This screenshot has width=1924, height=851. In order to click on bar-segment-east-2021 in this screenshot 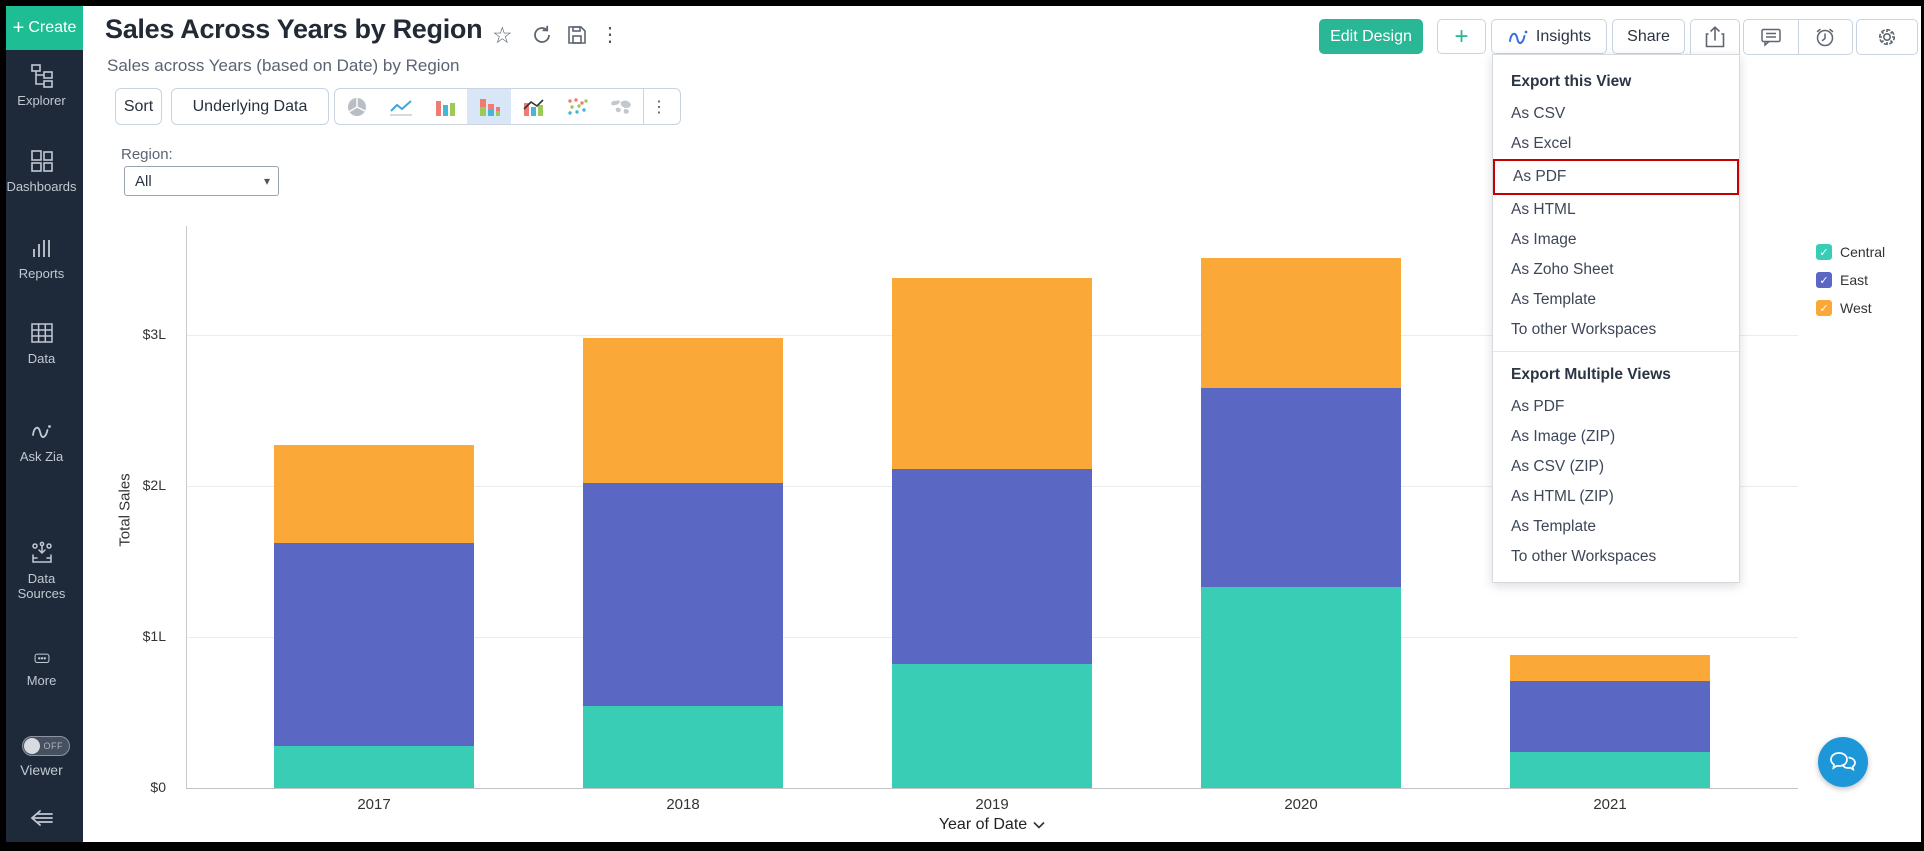, I will do `click(1610, 716)`.